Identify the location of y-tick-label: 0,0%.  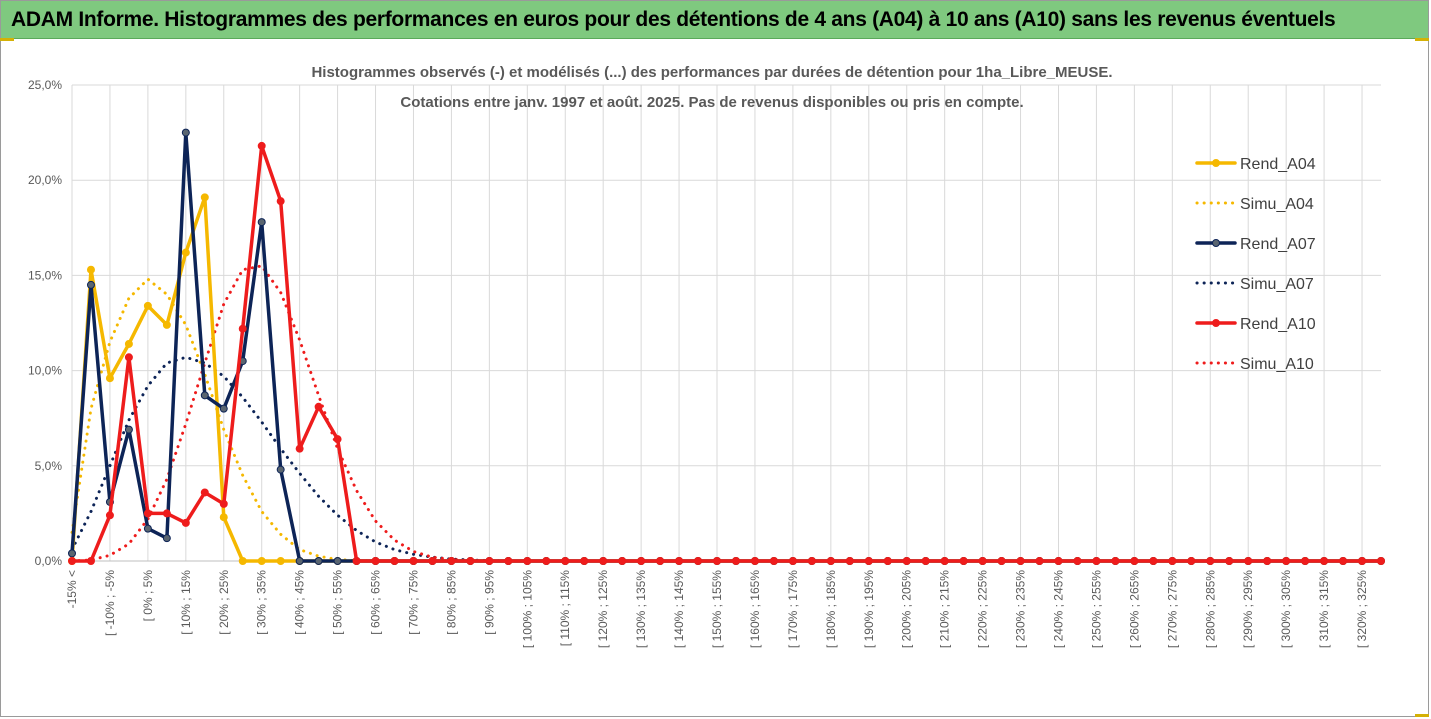
(49, 561).